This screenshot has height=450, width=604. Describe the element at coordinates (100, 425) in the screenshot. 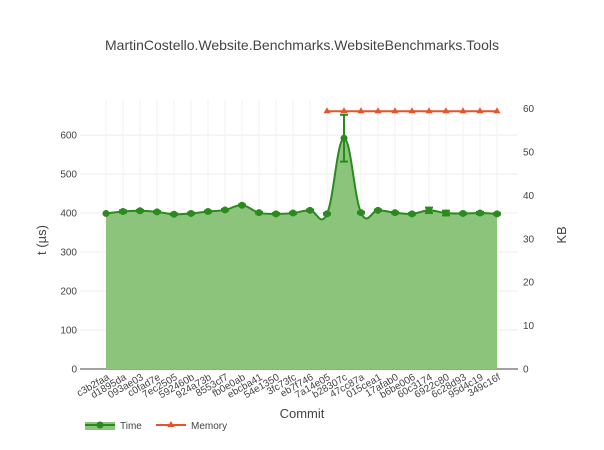

I see `legend-time-marker` at that location.